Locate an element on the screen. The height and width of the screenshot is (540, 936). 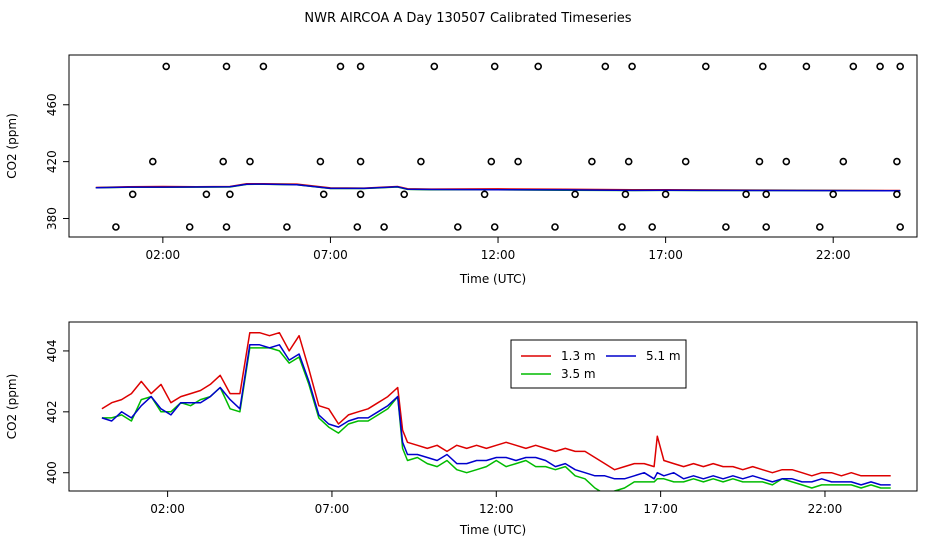
series-group is located at coordinates (498, 187).